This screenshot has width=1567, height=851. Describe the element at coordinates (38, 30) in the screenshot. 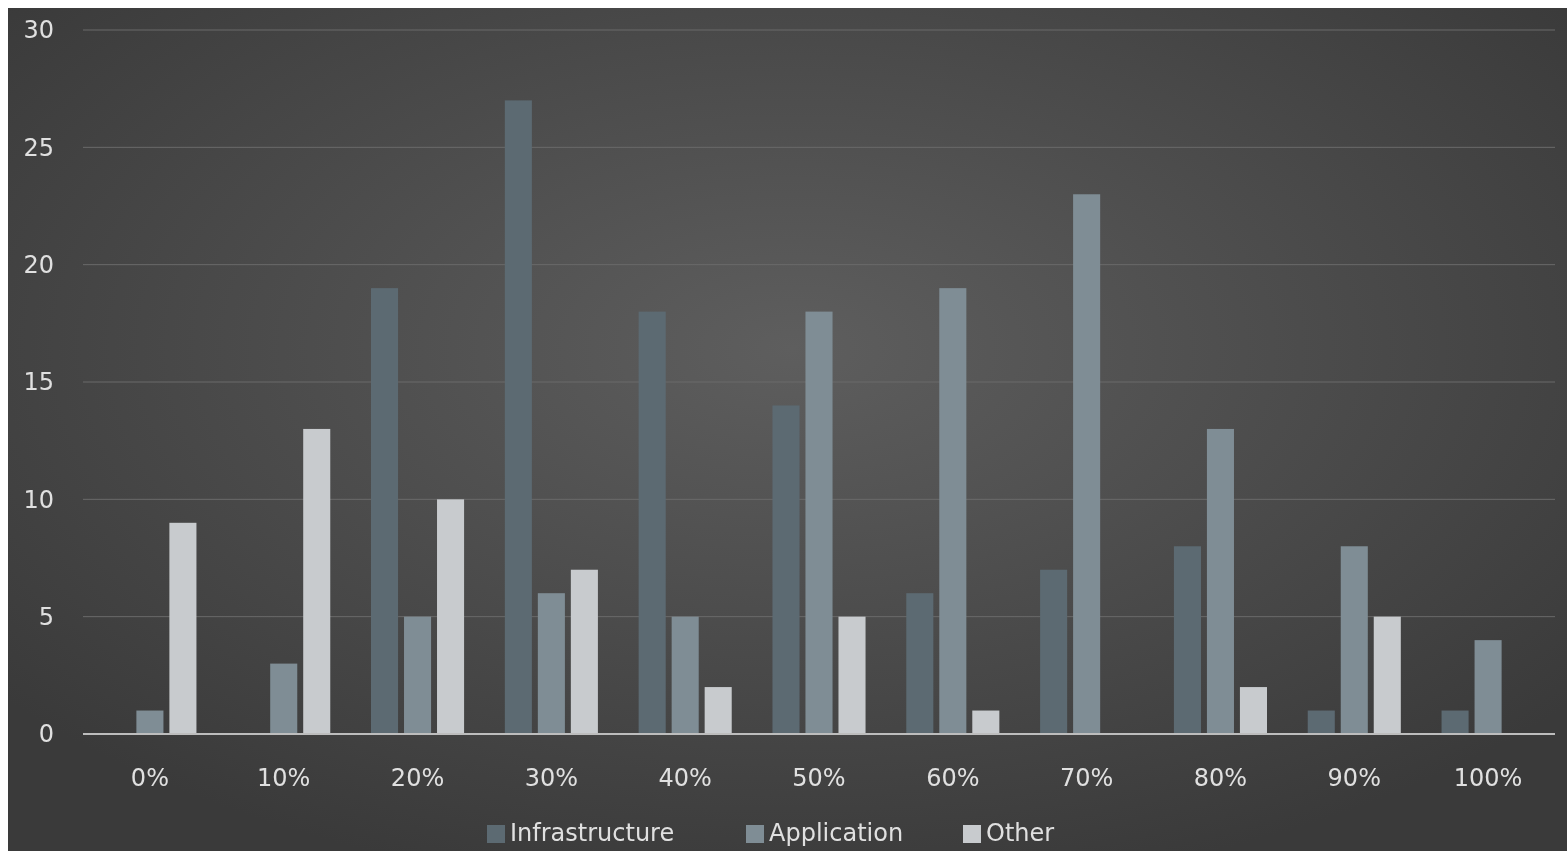

I see `y-tick-label: 30` at that location.